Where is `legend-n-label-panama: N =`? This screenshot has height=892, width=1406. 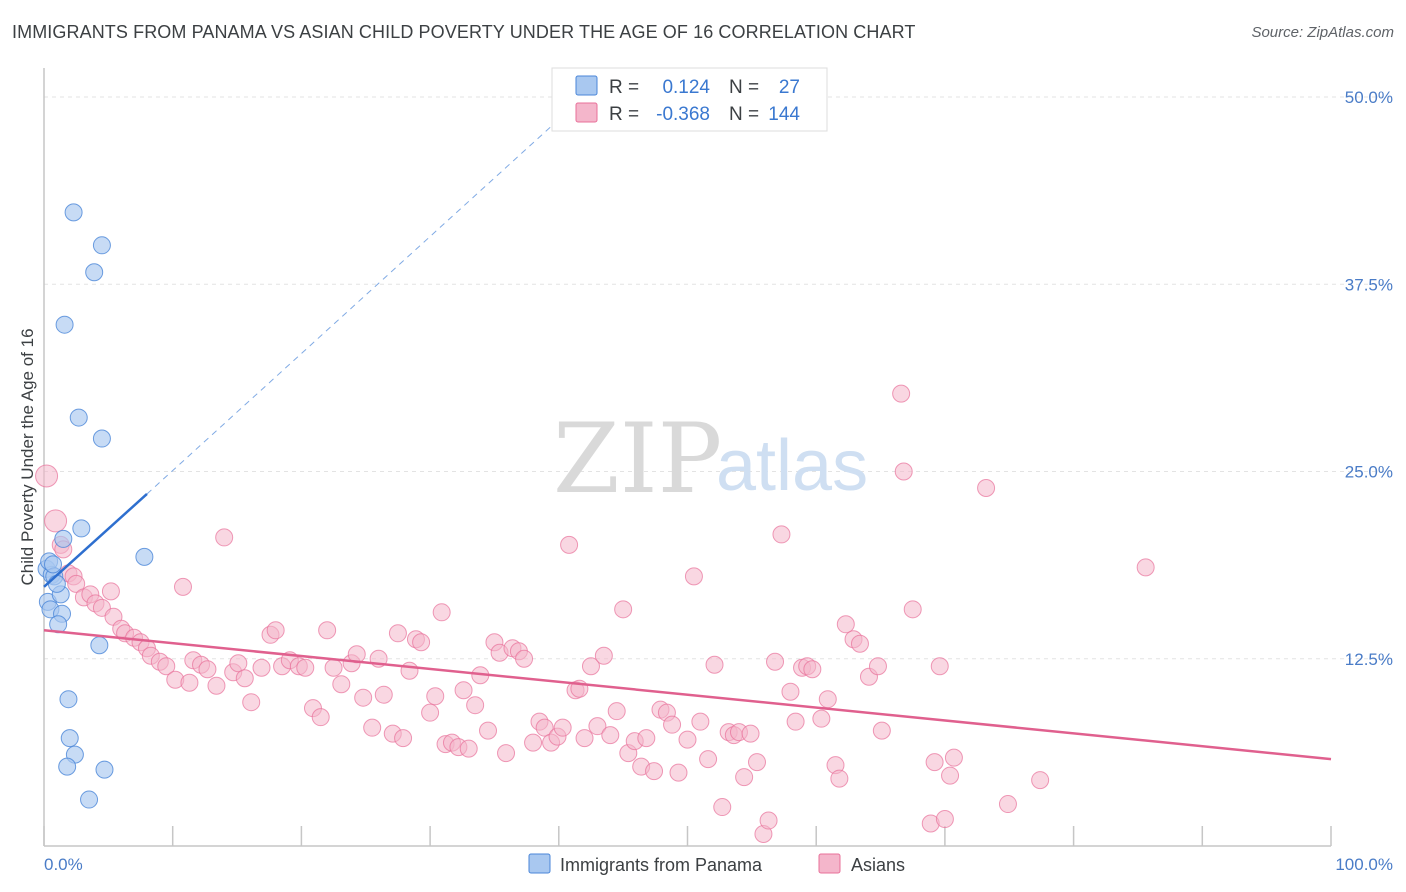 legend-n-label-panama: N = is located at coordinates (744, 87).